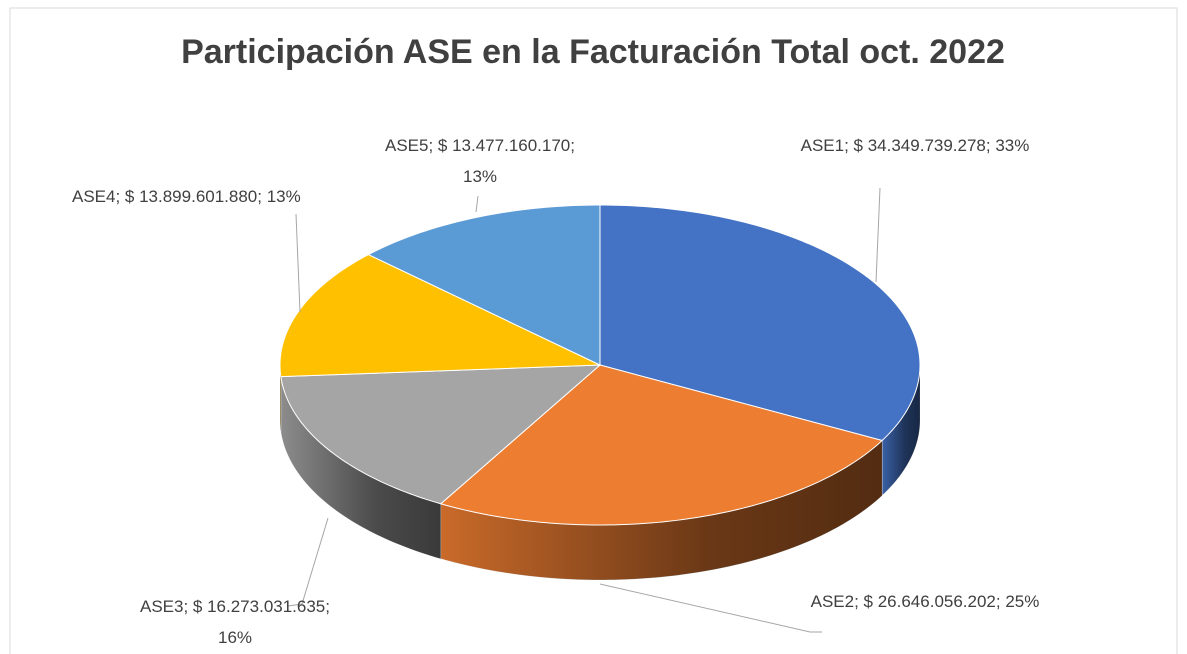 Image resolution: width=1187 pixels, height=654 pixels. What do you see at coordinates (186, 196) in the screenshot?
I see `data-label: ASE4; $ 13.899.601.880; 13%` at bounding box center [186, 196].